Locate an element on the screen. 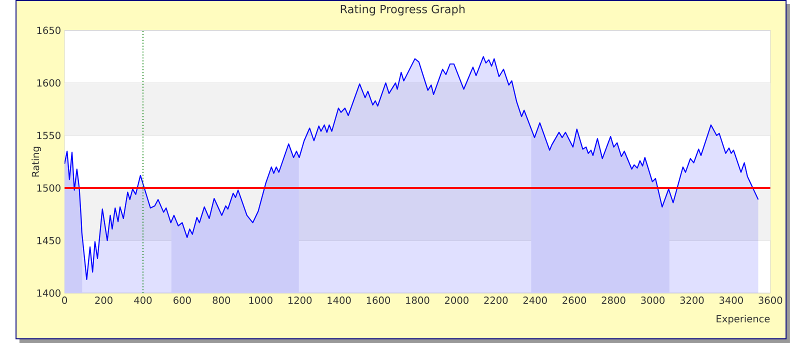  x-tick-label: 0 is located at coordinates (65, 300).